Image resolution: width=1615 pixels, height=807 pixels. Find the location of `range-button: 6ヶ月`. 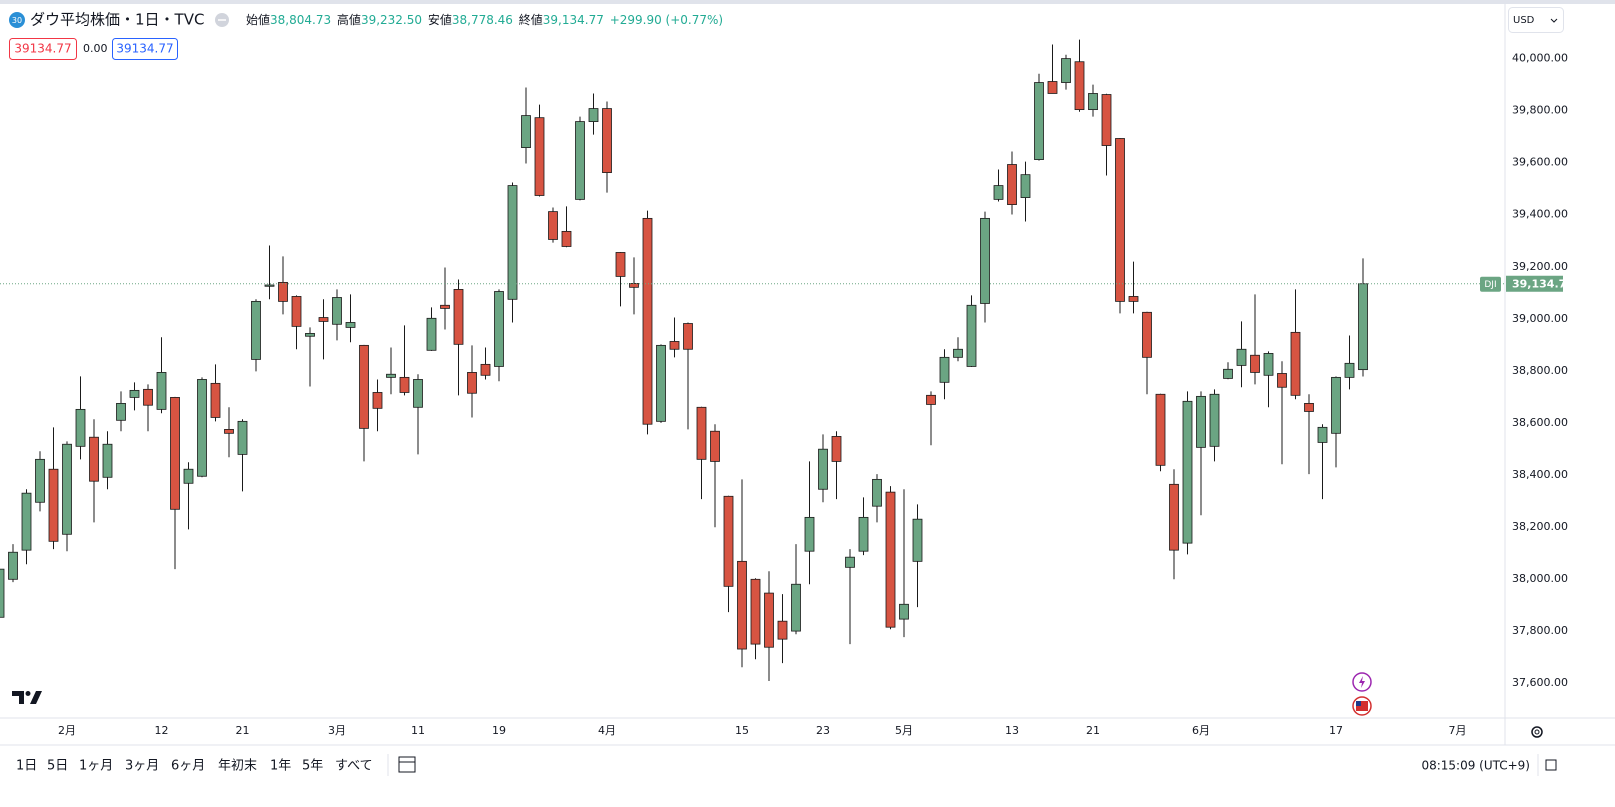

range-button: 6ヶ月 is located at coordinates (188, 766).